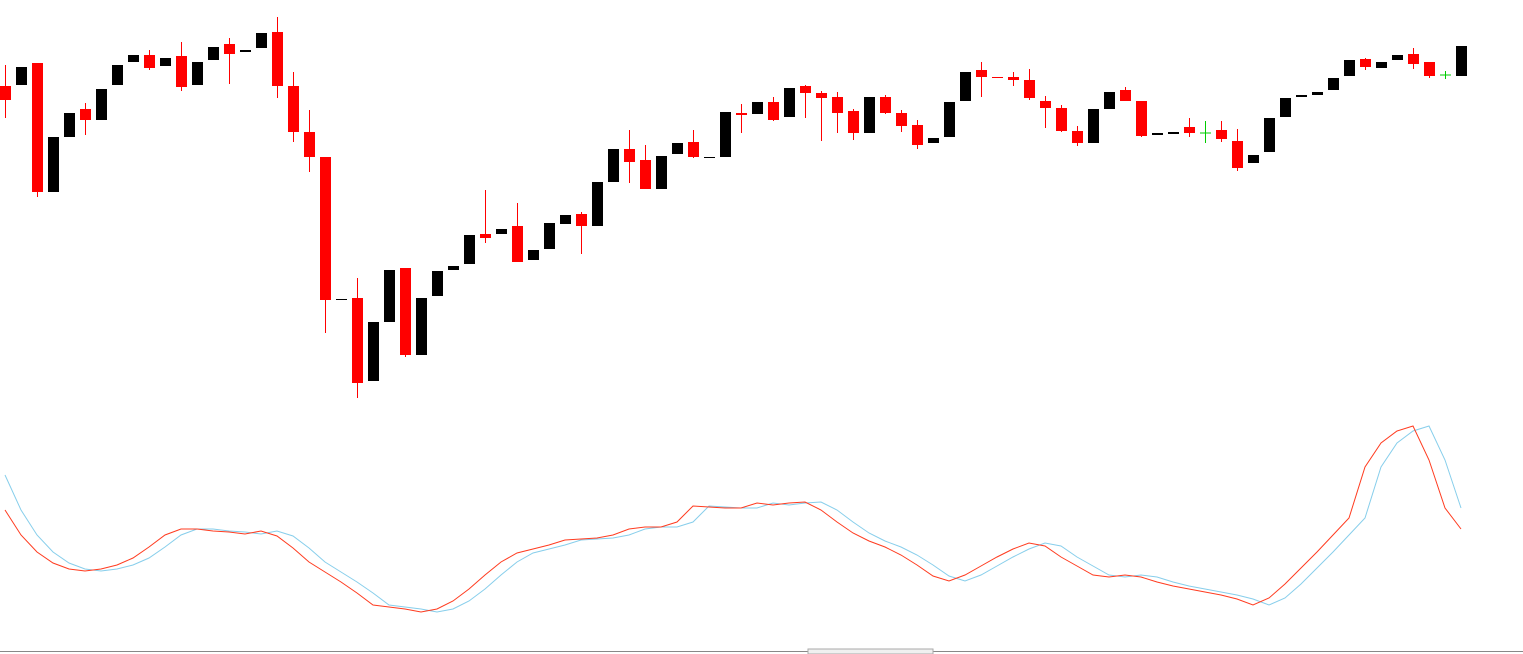 The image size is (1523, 654). What do you see at coordinates (870, 651) in the screenshot?
I see `scrollbar-thumb` at bounding box center [870, 651].